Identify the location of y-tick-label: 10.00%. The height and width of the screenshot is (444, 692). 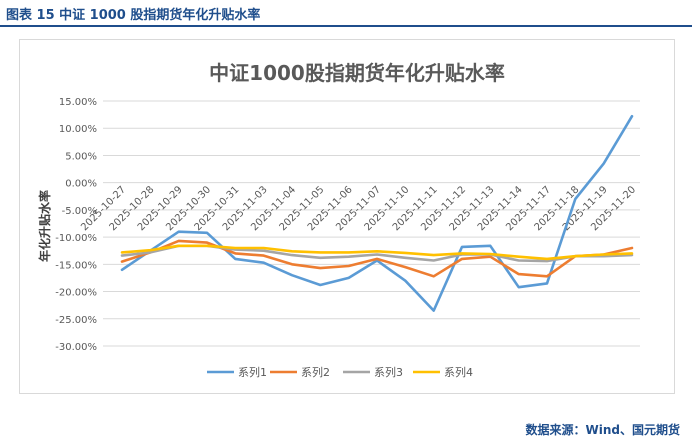
(78, 129).